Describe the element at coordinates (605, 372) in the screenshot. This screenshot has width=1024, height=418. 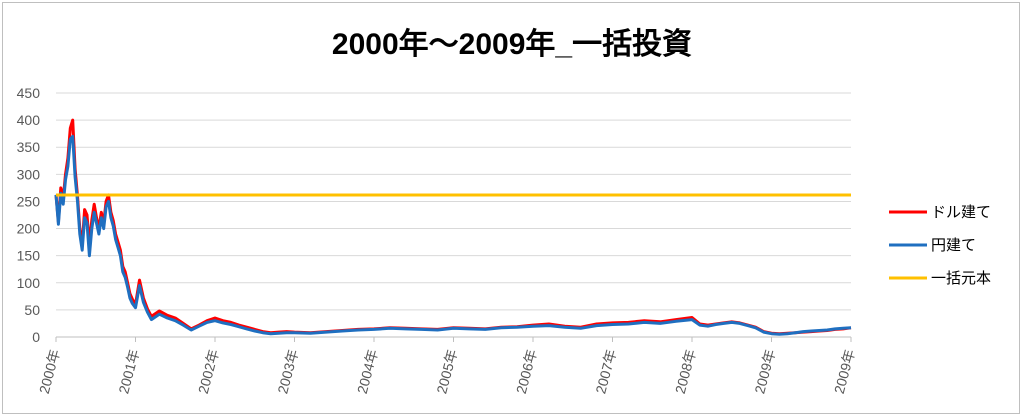
I see `x-tick-label: 2007年` at that location.